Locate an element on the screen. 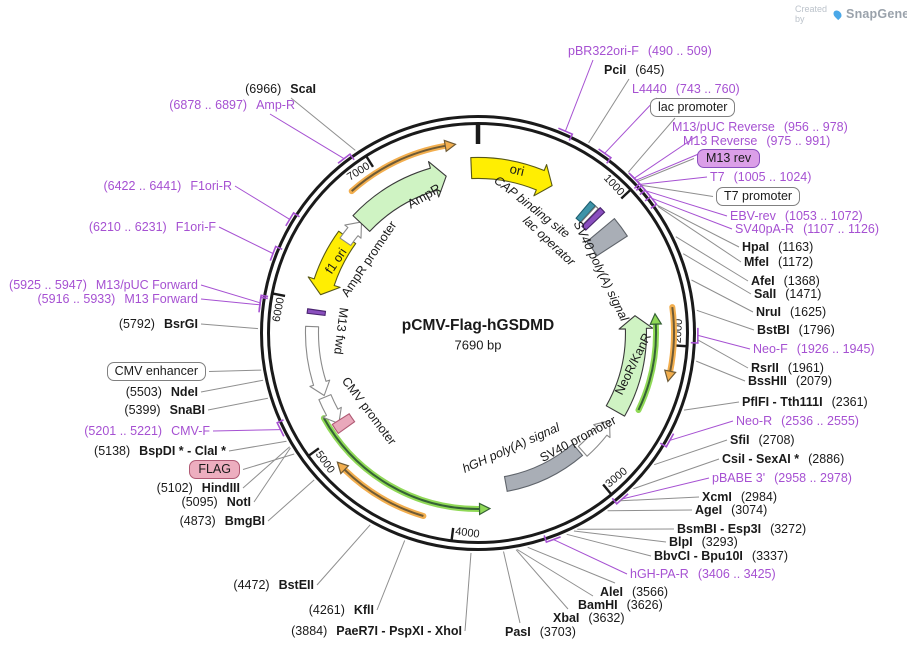  site-position: (3293) is located at coordinates (719, 542).